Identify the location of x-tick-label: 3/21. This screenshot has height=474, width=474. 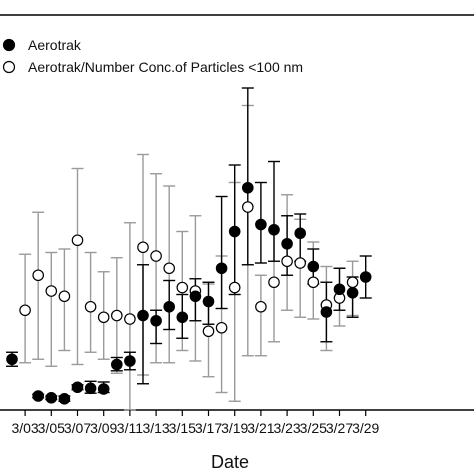
(260, 428).